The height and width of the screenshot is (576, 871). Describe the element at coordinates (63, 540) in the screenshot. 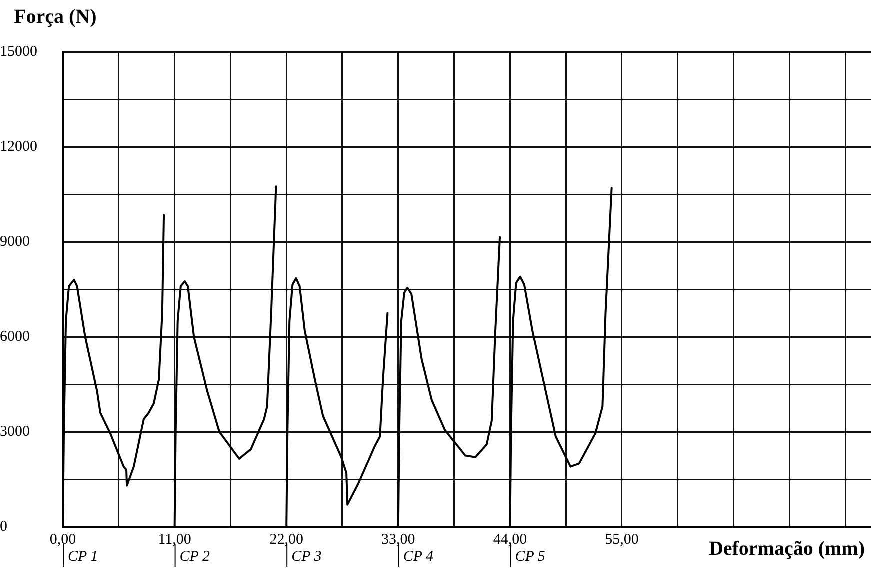

I see `x-tick-label: 0,00` at that location.